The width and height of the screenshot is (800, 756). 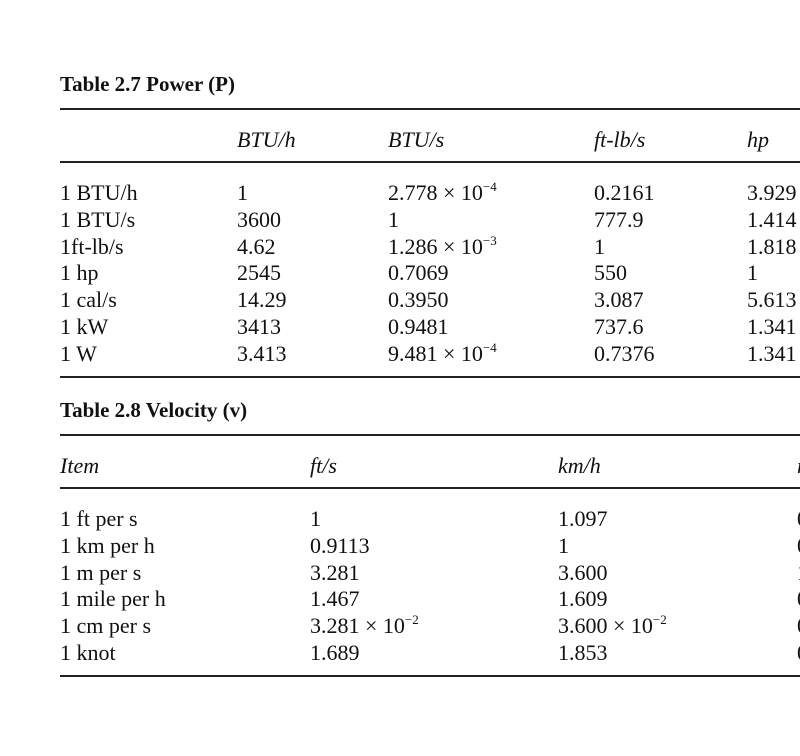 I want to click on cell-value: 1.818, so click(x=772, y=246).